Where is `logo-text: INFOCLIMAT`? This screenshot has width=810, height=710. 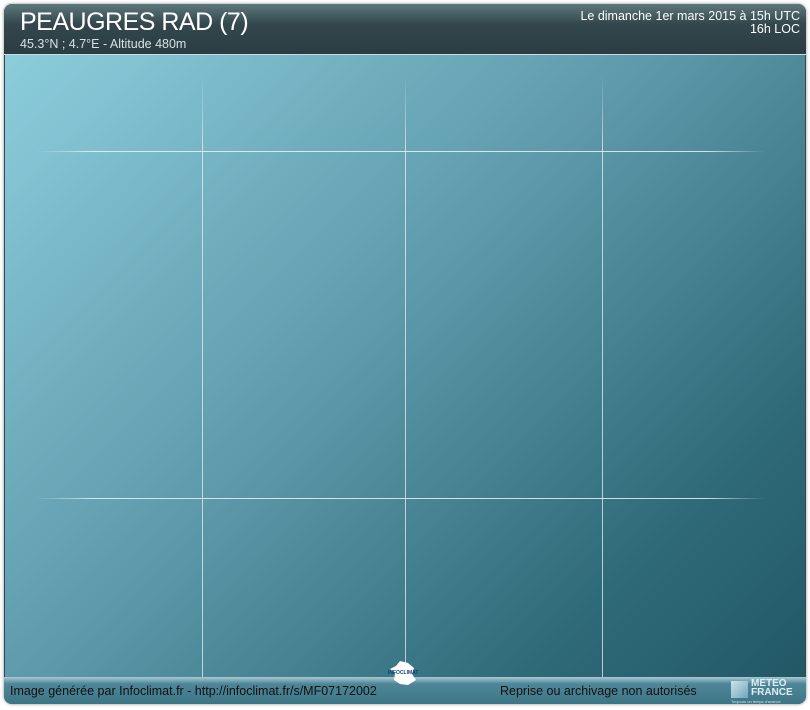
logo-text: INFOCLIMAT is located at coordinates (403, 673).